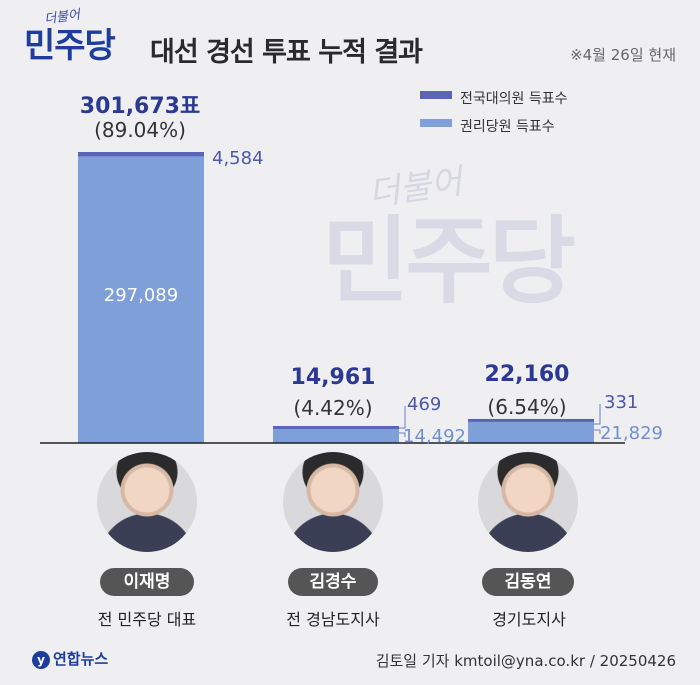 The height and width of the screenshot is (685, 700). I want to click on bar-total-2: 22,160, so click(527, 374).